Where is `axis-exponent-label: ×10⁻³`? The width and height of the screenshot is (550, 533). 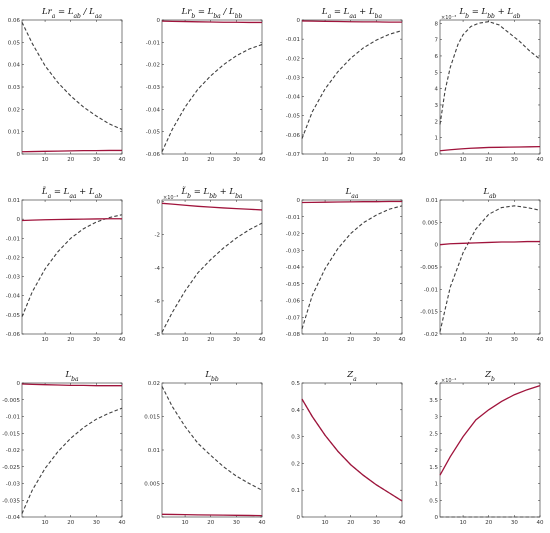 axis-exponent-label: ×10⁻³ is located at coordinates (170, 198).